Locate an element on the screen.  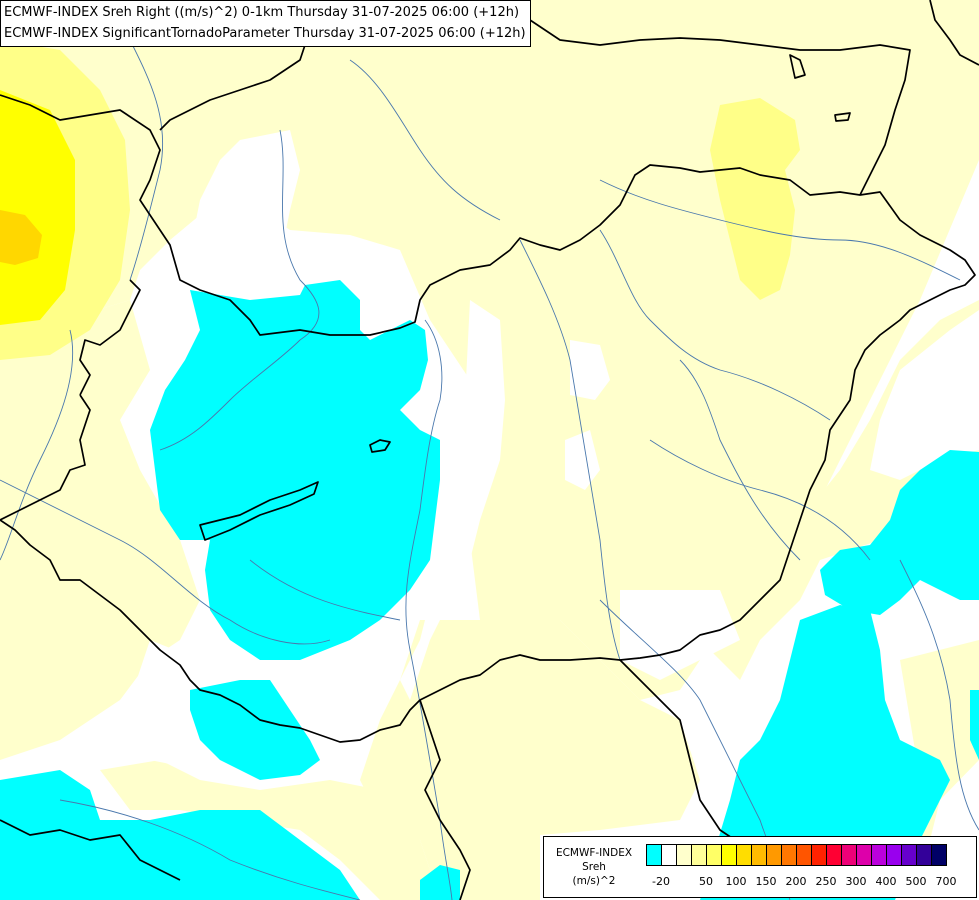
cyan-central is located at coordinates (295, 470).